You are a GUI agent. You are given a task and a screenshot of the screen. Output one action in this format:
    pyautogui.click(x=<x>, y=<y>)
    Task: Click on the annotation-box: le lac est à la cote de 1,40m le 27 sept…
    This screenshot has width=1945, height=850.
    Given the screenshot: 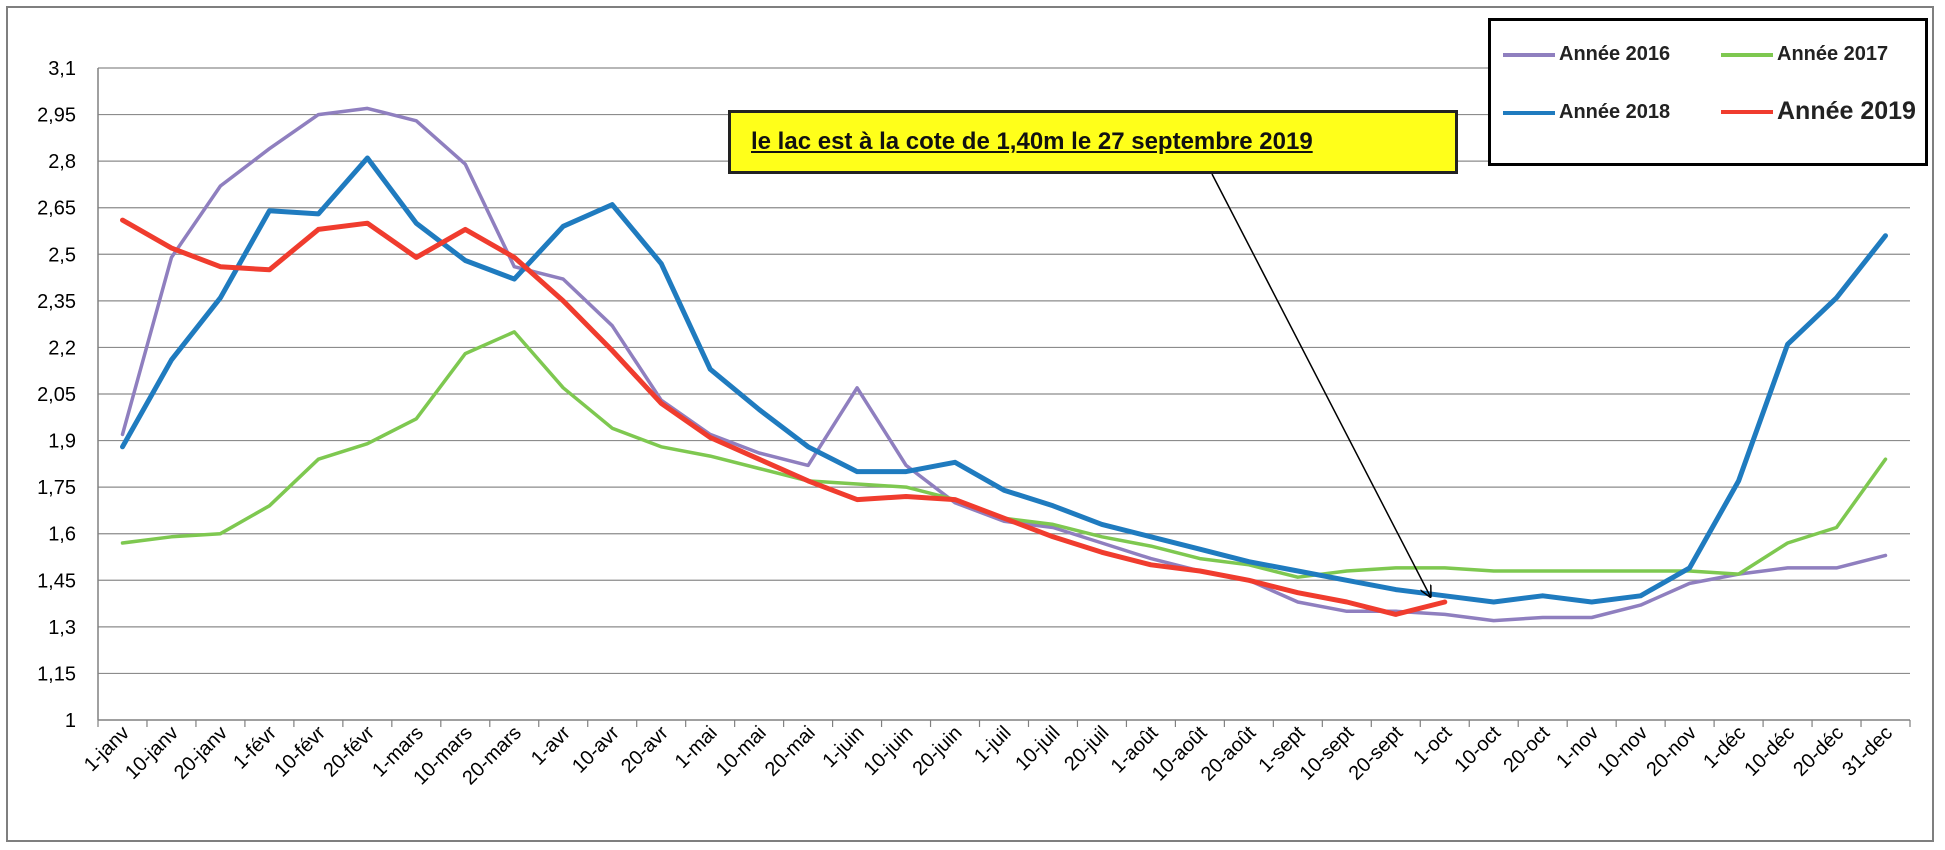 What is the action you would take?
    pyautogui.click(x=1093, y=142)
    